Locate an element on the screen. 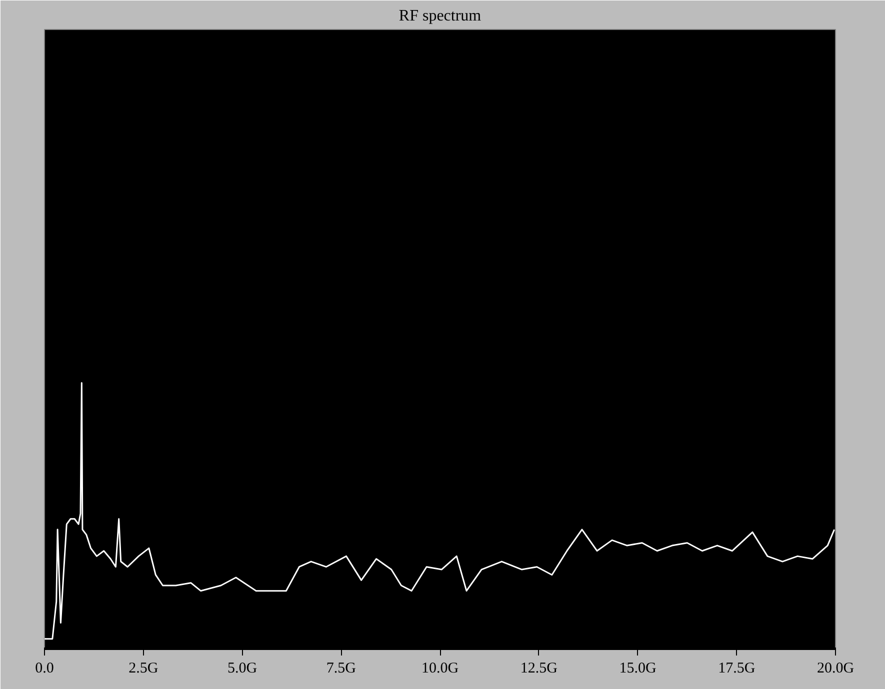 This screenshot has width=885, height=689. x-tick-label: 0.0 is located at coordinates (44, 668).